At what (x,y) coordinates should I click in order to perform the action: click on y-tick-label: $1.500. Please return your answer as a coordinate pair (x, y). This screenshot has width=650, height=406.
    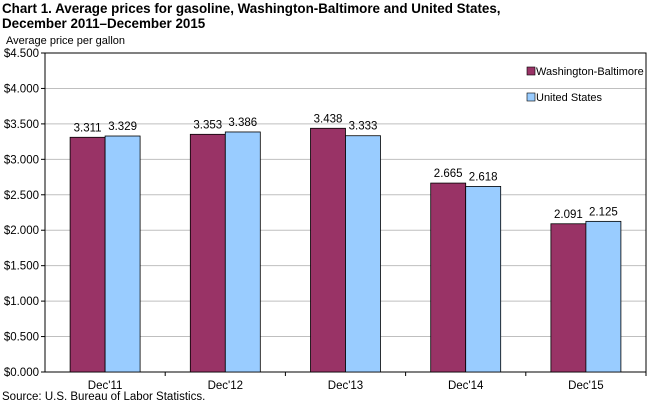
    Looking at the image, I should click on (21, 267).